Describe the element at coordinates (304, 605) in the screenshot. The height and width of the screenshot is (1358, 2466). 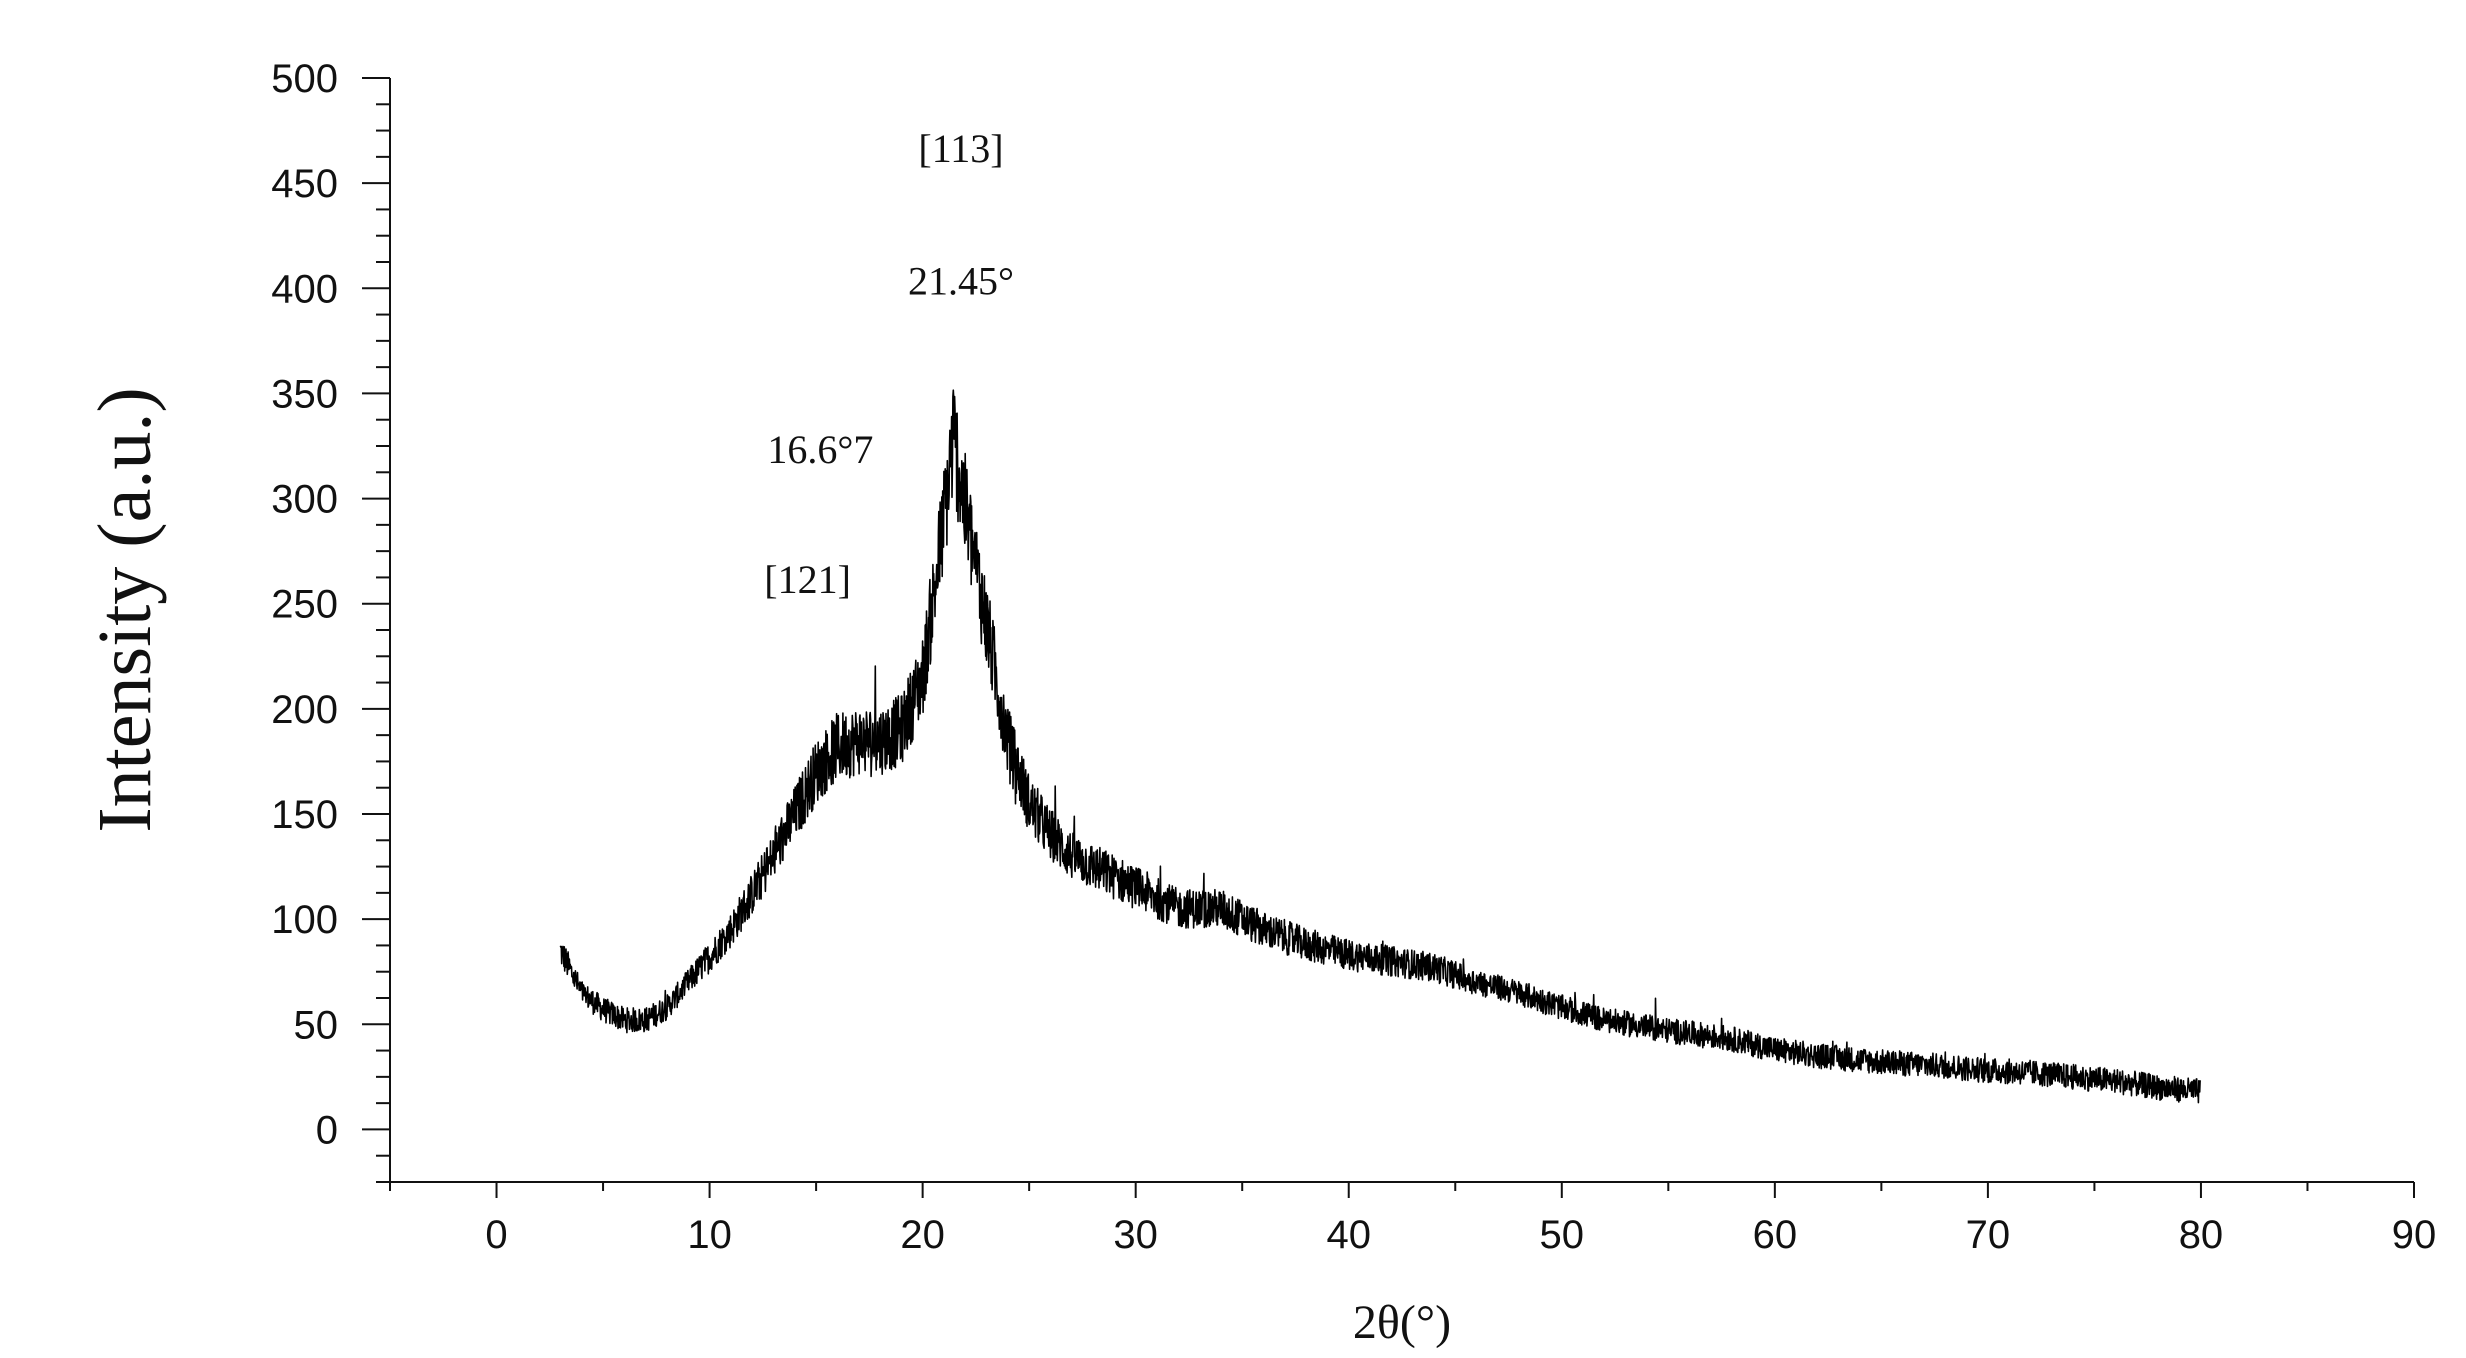
I see `y-tick-label: 250` at that location.